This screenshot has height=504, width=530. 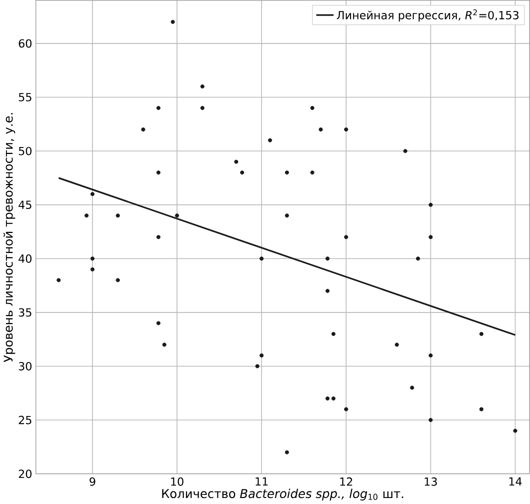 I want to click on y-tick-label: 40, so click(x=25, y=258).